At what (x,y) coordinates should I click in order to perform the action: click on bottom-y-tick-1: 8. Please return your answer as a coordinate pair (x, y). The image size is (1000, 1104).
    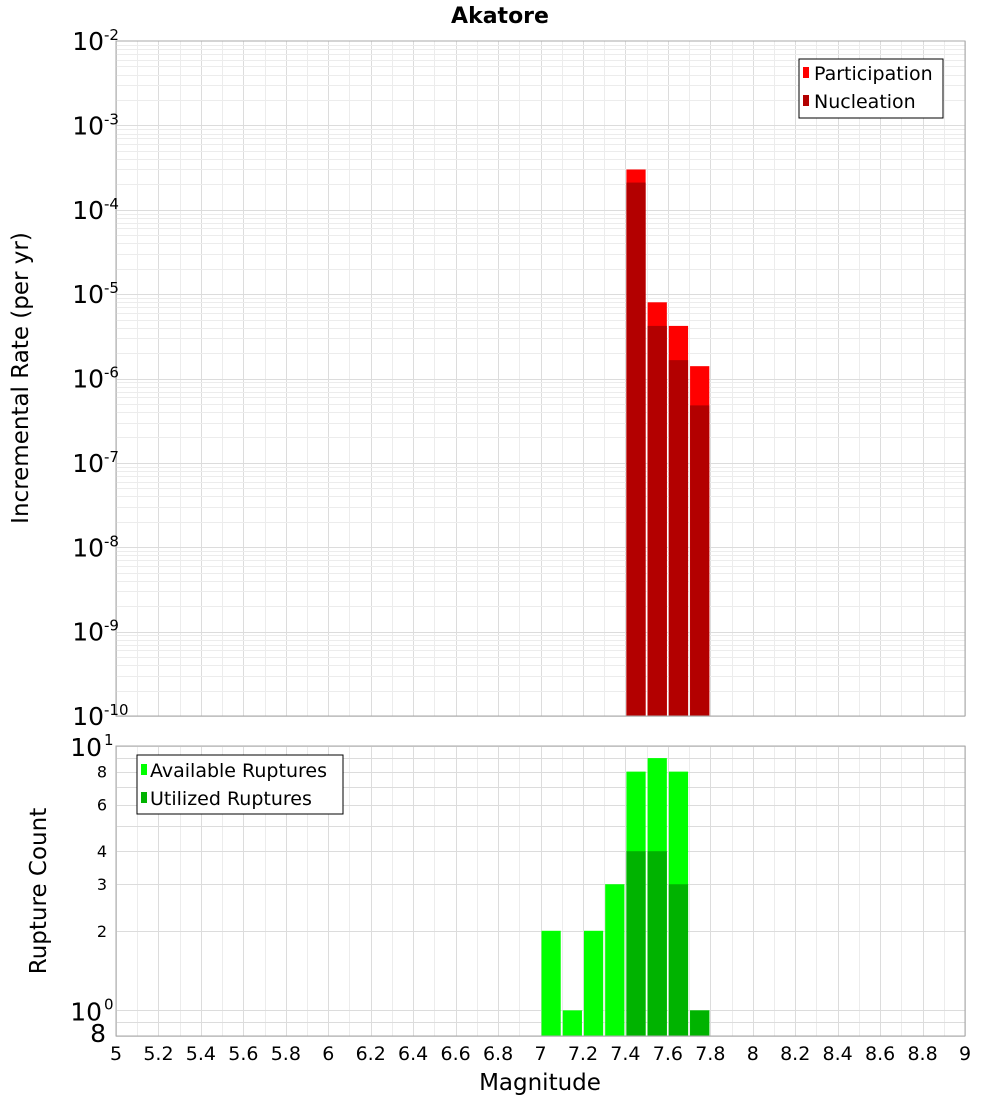
    Looking at the image, I should click on (102, 772).